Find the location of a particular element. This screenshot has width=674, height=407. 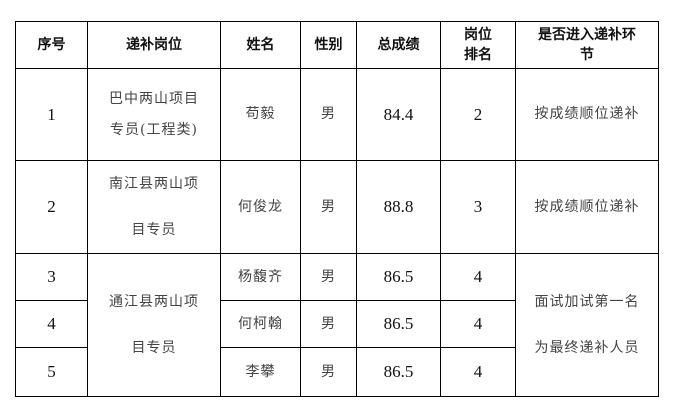

table-row: 5 李攀 男 86.5 4 is located at coordinates (337, 372).